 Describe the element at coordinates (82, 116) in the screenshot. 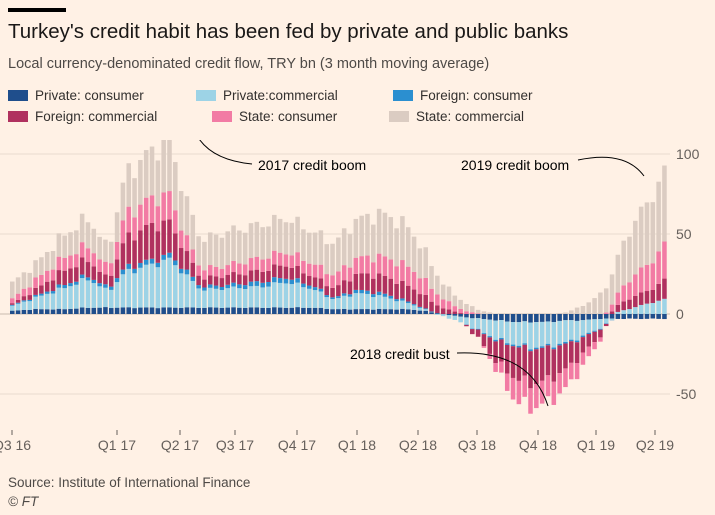

I see `legend-item-foreign-commercial: Foreign: commercial` at that location.